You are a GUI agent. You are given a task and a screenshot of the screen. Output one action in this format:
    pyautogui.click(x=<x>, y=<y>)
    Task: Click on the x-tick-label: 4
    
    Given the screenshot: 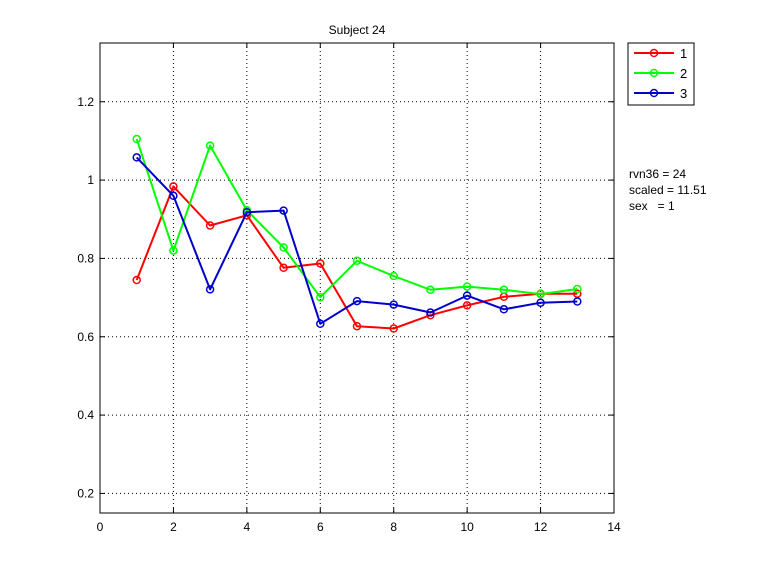 What is the action you would take?
    pyautogui.click(x=247, y=527)
    